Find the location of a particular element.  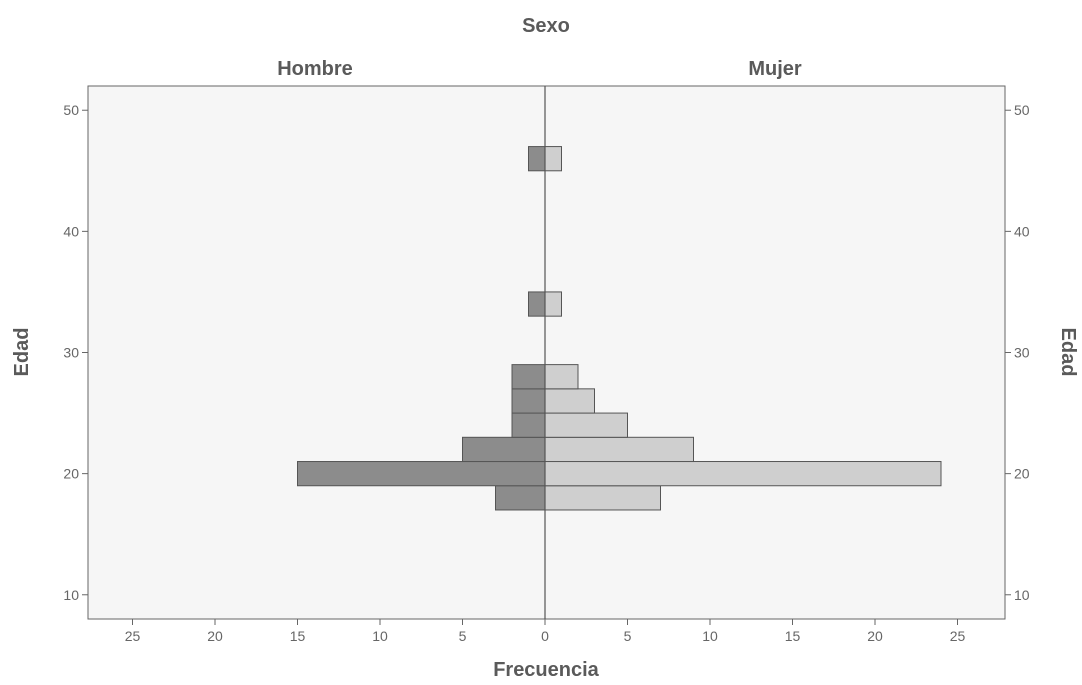

y-tick-label-left: 20 is located at coordinates (71, 474).